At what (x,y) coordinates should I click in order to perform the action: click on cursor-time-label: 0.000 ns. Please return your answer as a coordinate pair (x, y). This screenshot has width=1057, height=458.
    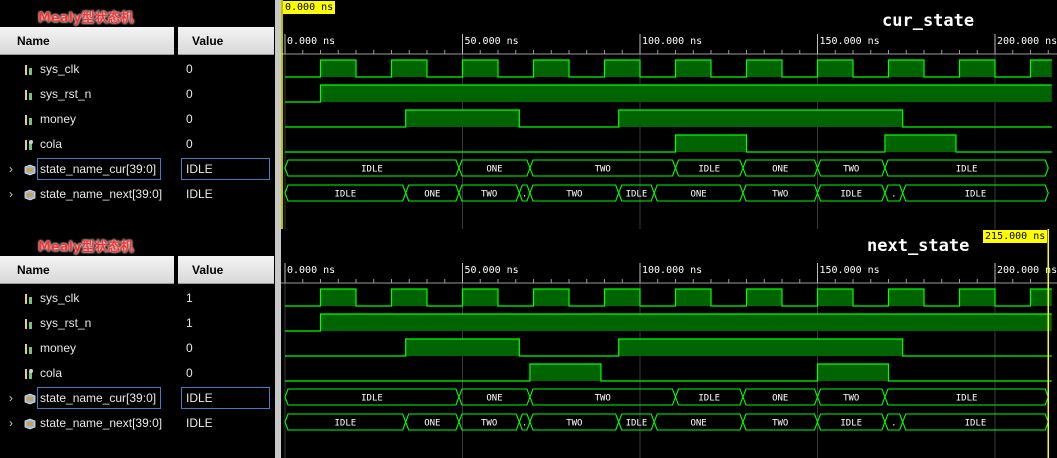
    Looking at the image, I should click on (309, 7).